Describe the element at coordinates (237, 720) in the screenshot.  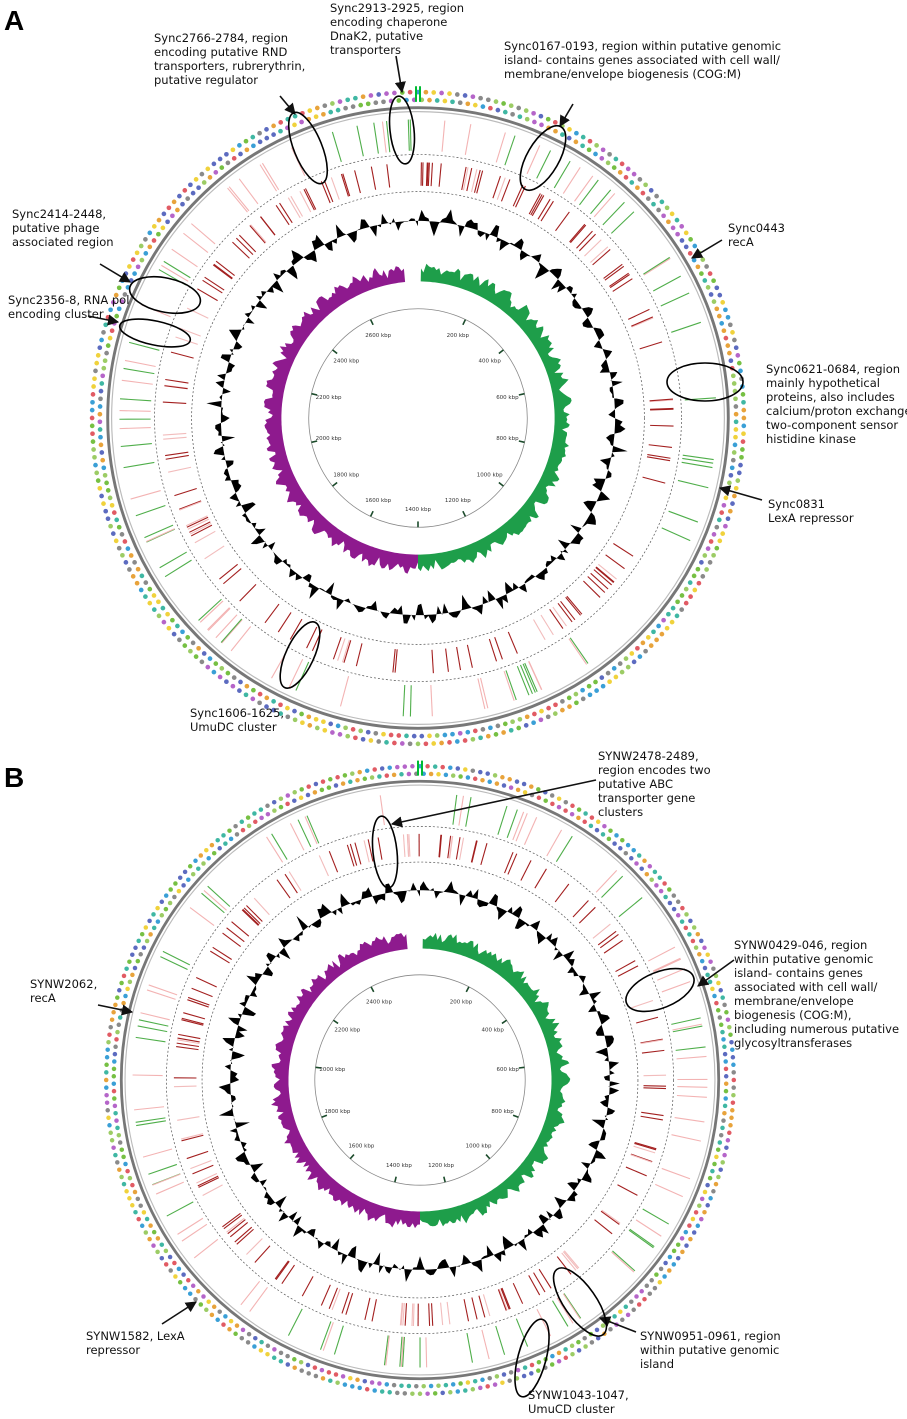
I see `annotation-label: Sync1606-1625, UmuDC cluster` at that location.